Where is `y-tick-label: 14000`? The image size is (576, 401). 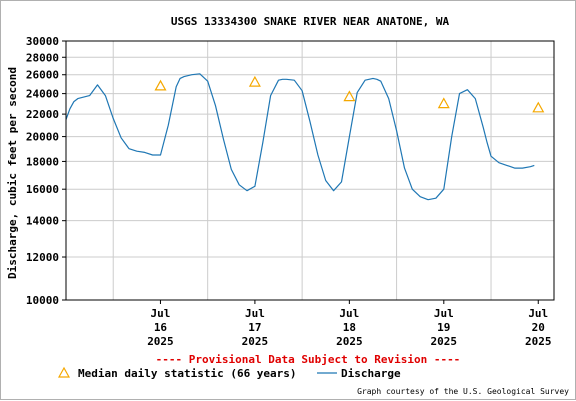 y-tick-label: 14000 is located at coordinates (42, 221).